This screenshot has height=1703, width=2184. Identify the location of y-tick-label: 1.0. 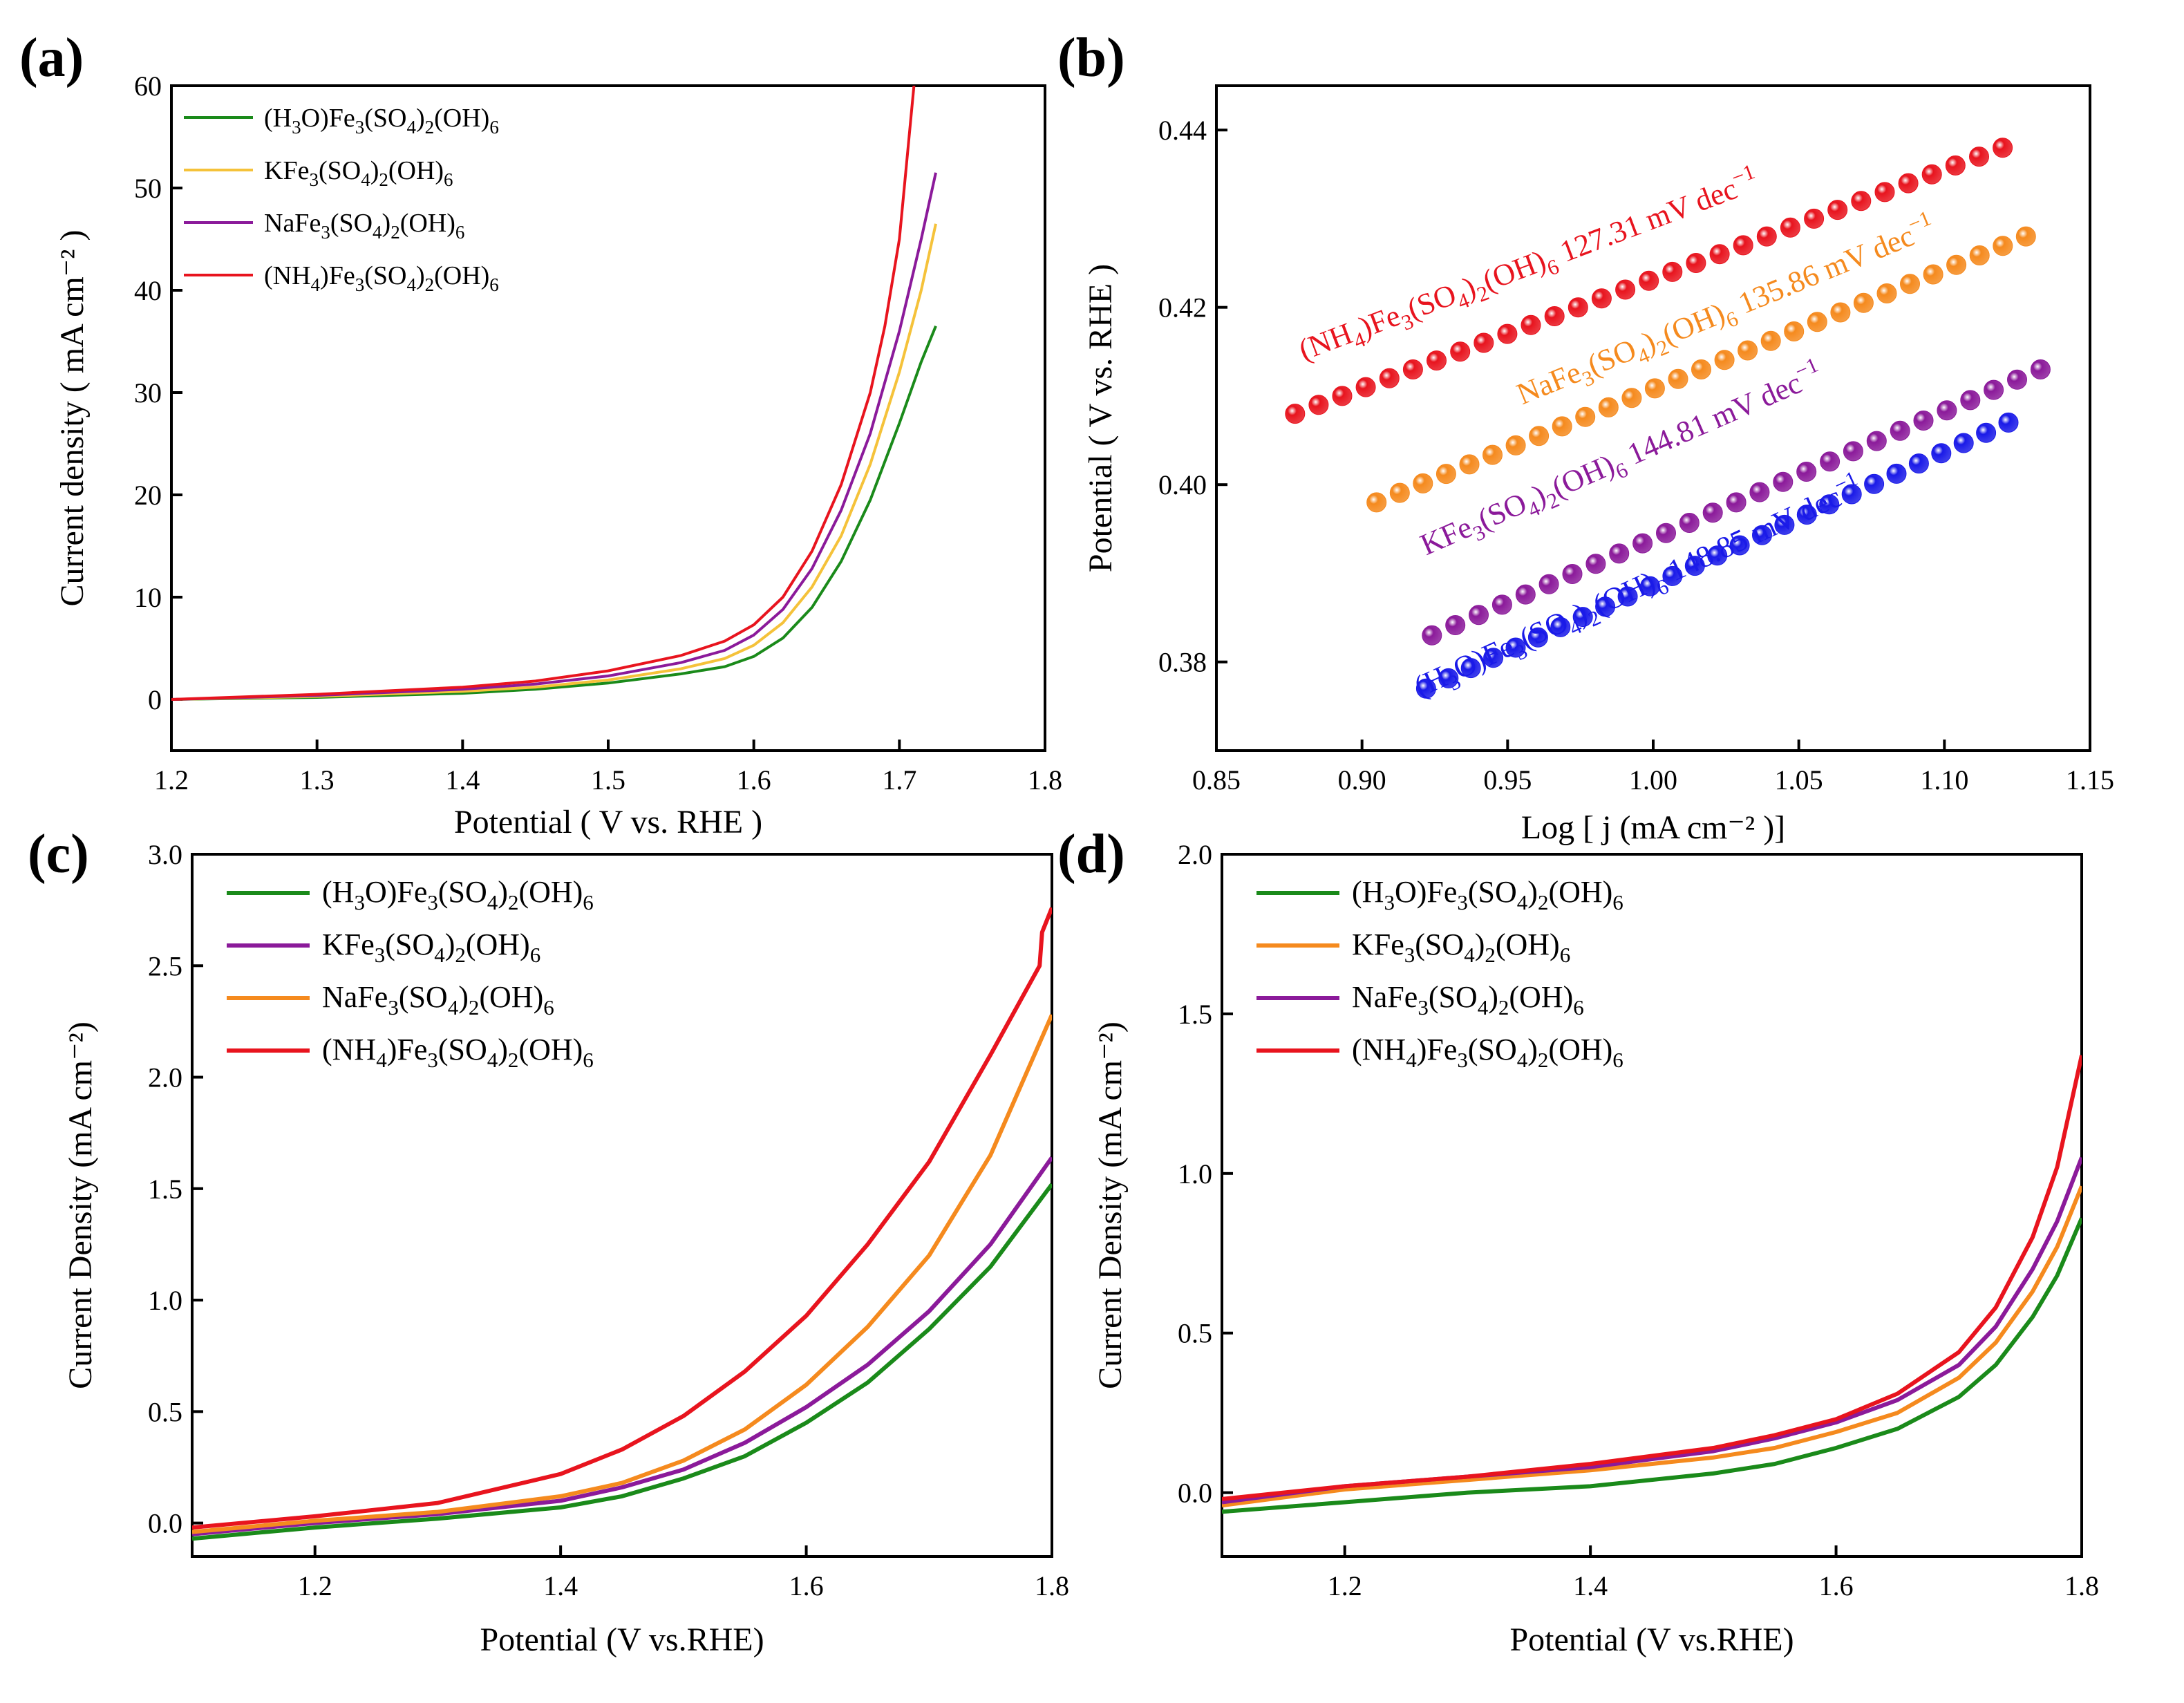
(1195, 1173).